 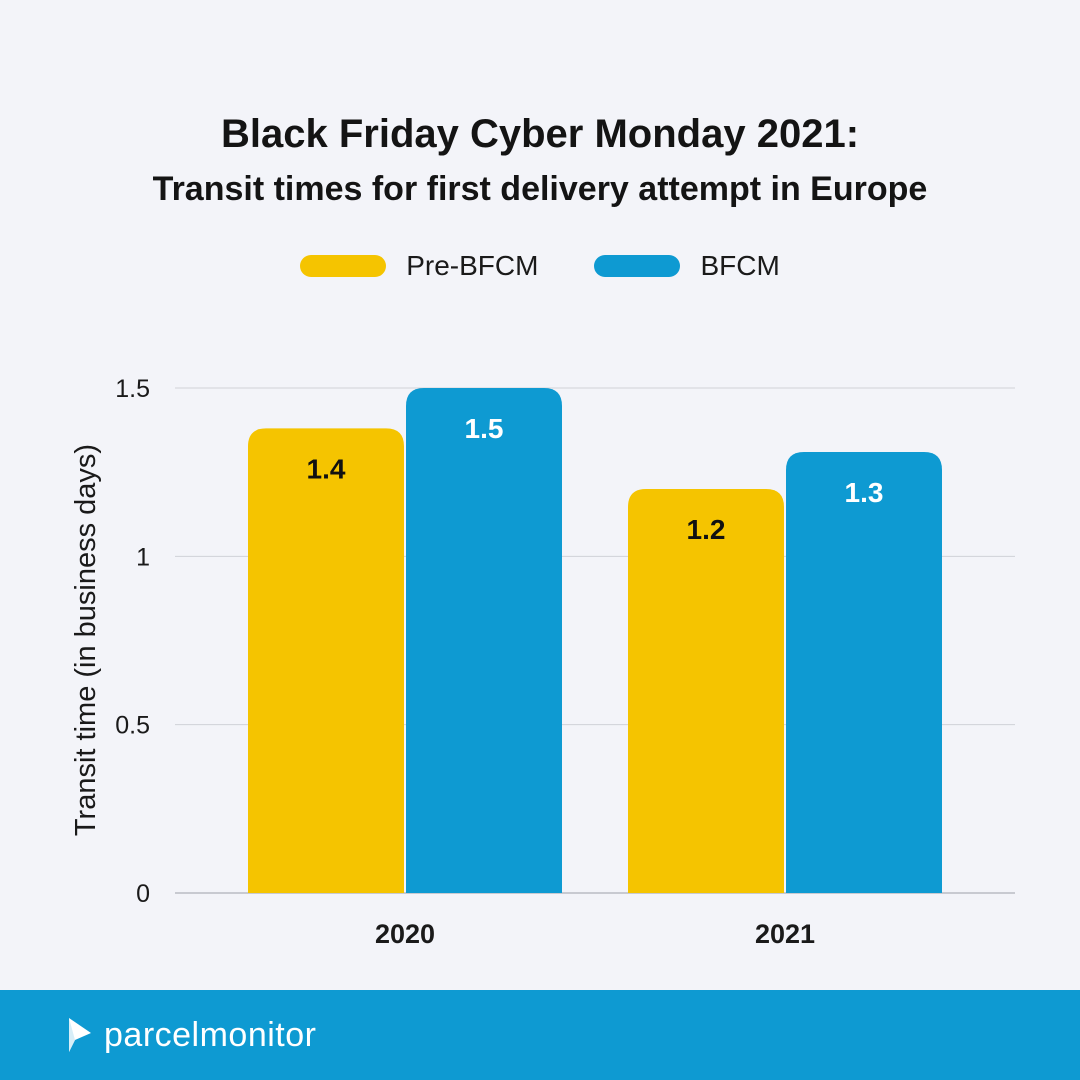 What do you see at coordinates (132, 726) in the screenshot?
I see `y-tick-label-0.5: 0.5` at bounding box center [132, 726].